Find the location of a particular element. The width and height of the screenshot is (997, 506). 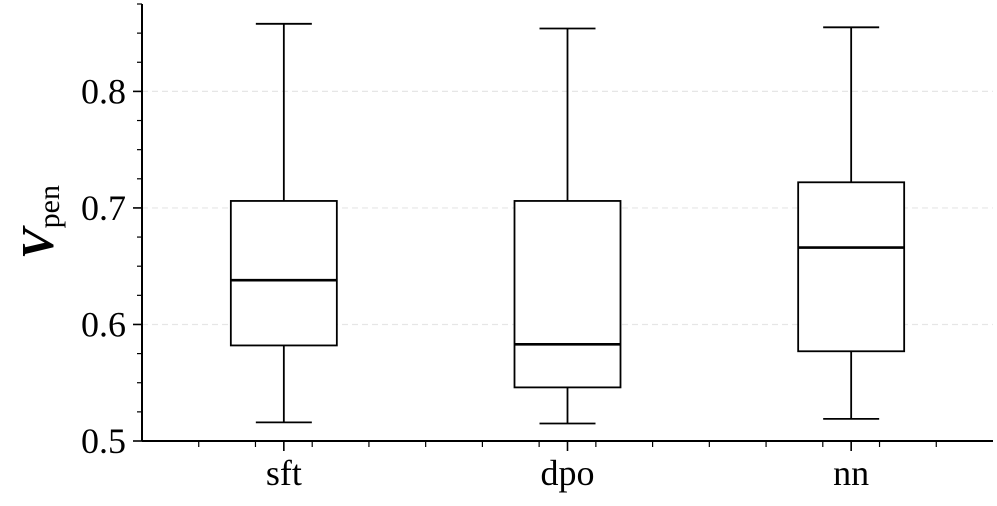

x-tick-label: sft is located at coordinates (284, 473).